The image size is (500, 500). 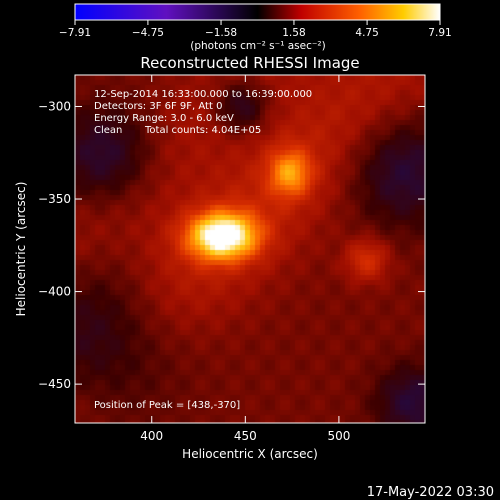 I want to click on annotation-time-range: 12-Sep-2014 16:33:00.000 to 16:39:00.000, so click(x=203, y=94).